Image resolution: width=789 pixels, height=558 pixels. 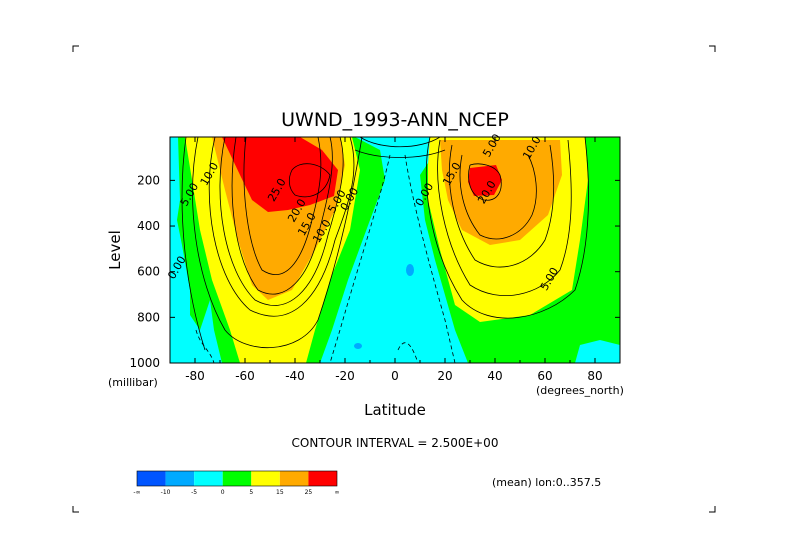 What do you see at coordinates (384, 306) in the screenshot?
I see `negative-spots` at bounding box center [384, 306].